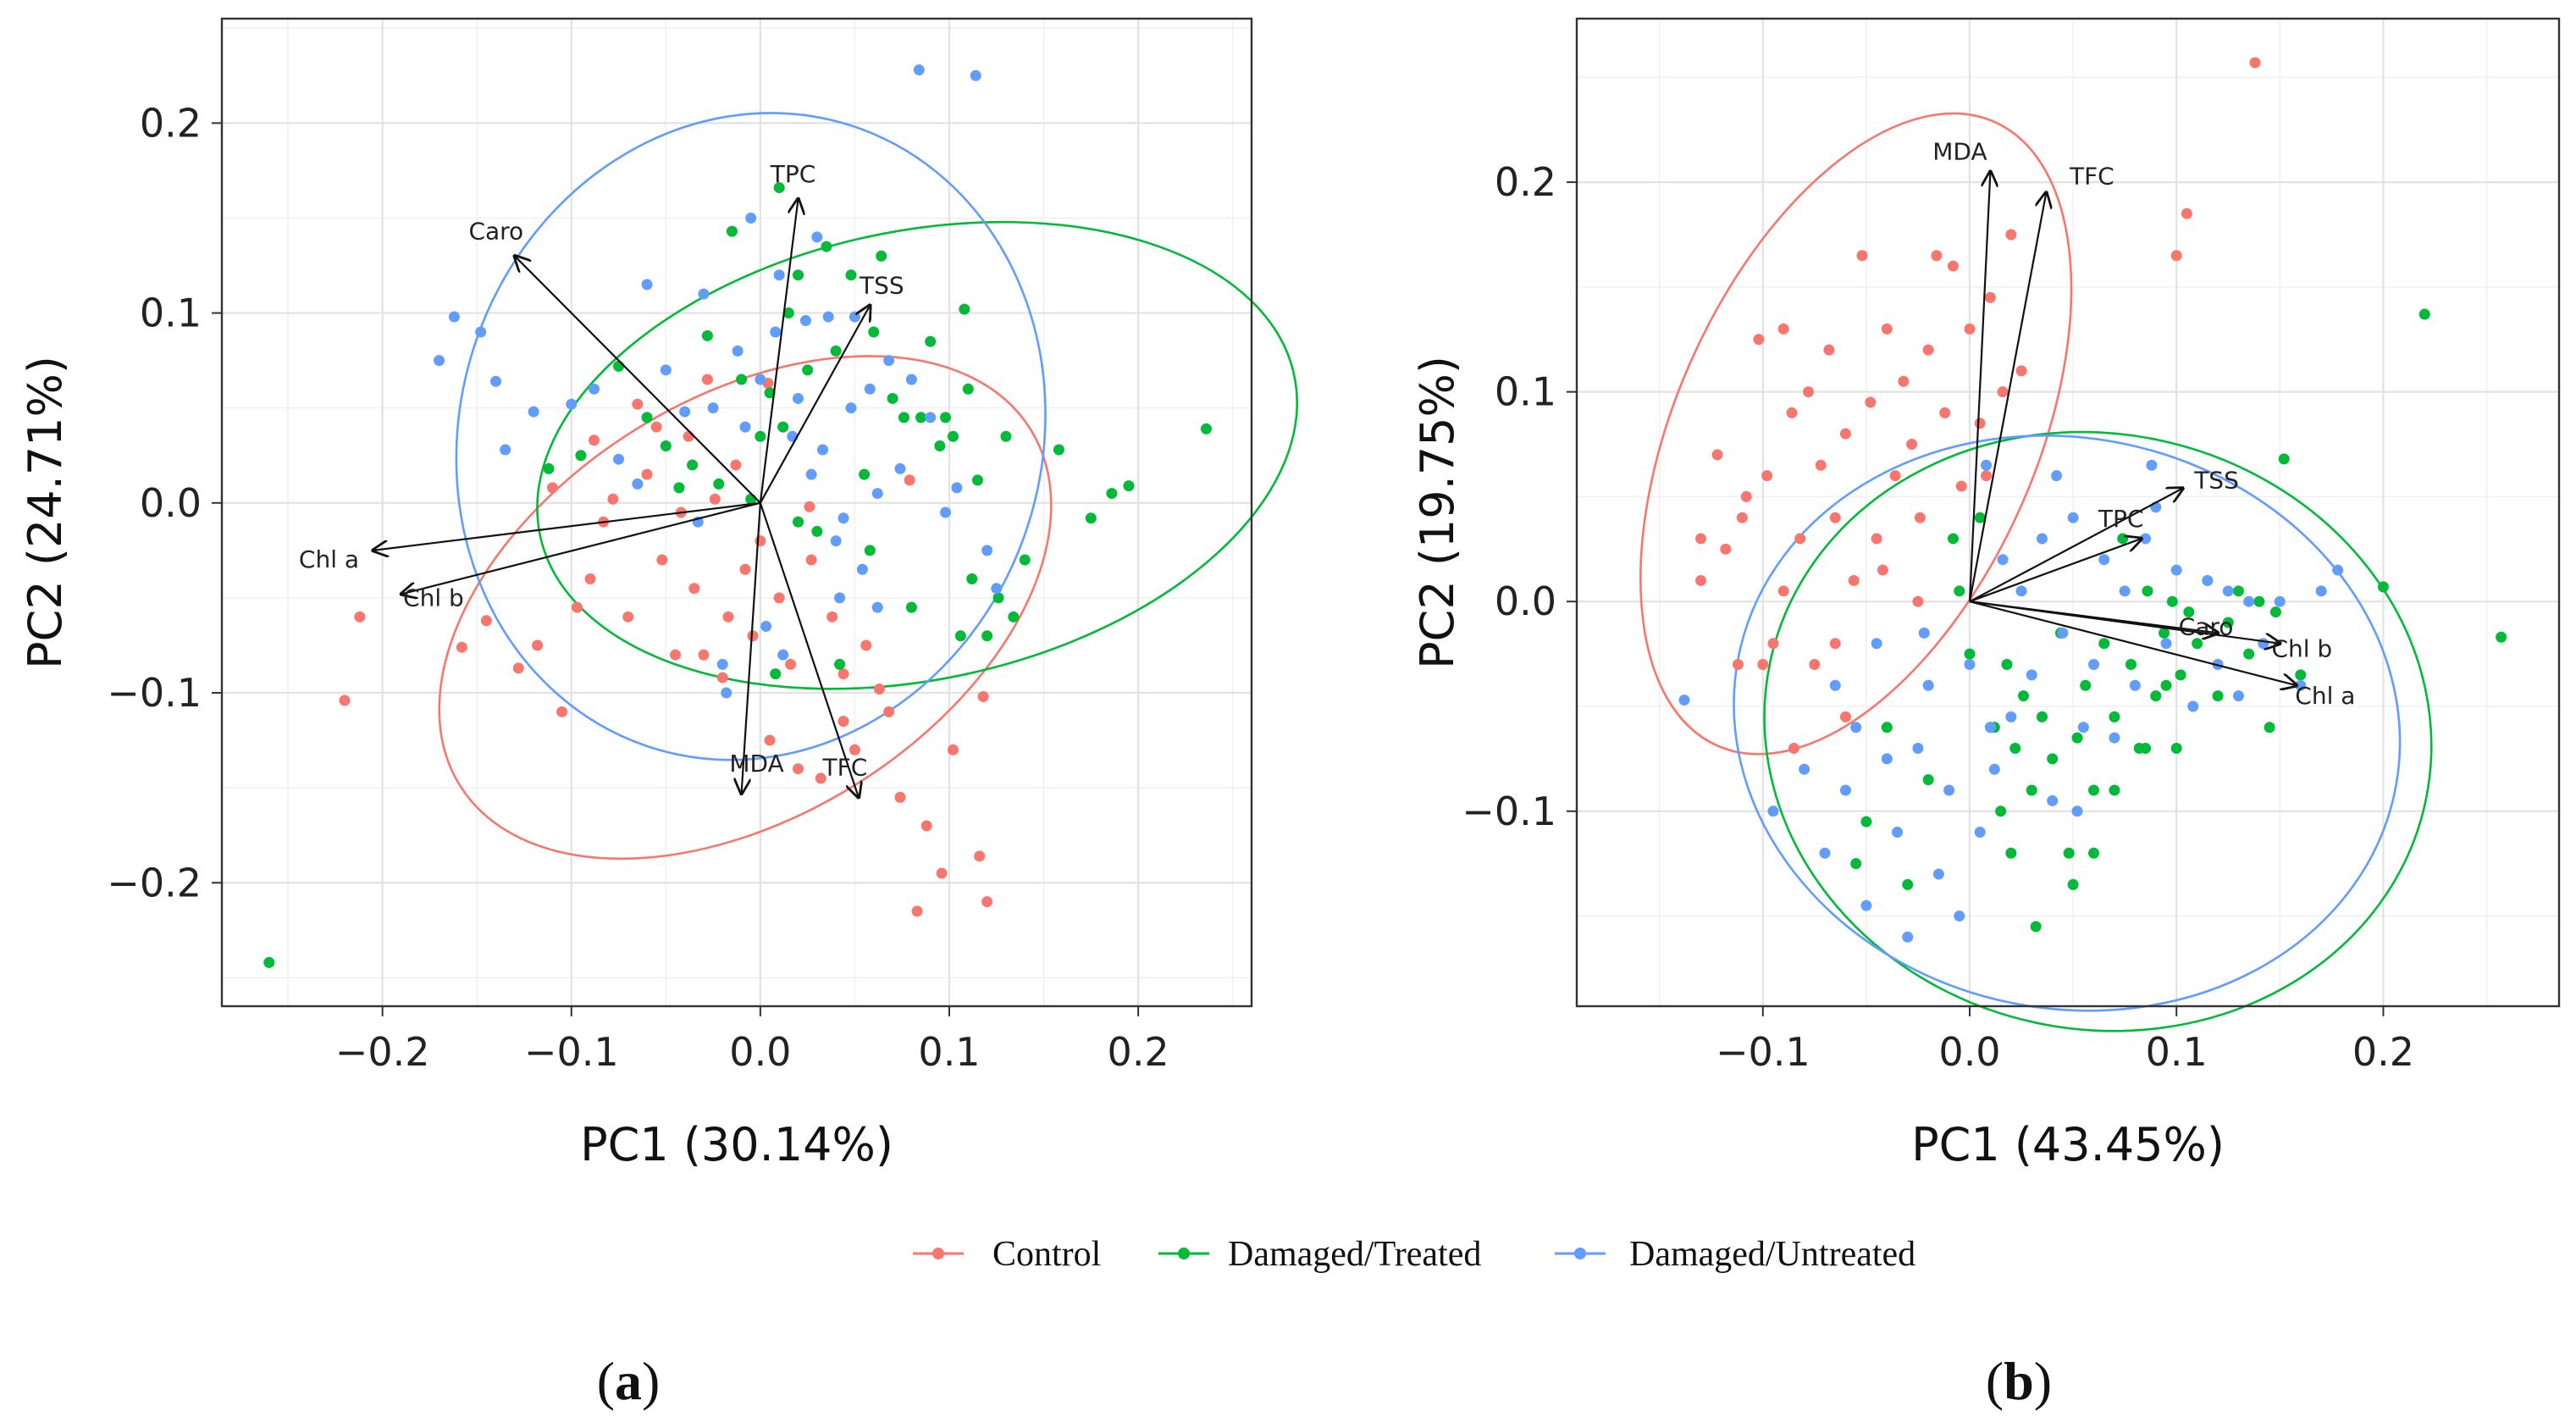 The width and height of the screenshot is (2576, 1428). What do you see at coordinates (2068, 1144) in the screenshot?
I see `x-axis-title: PC1 (43.45%)` at bounding box center [2068, 1144].